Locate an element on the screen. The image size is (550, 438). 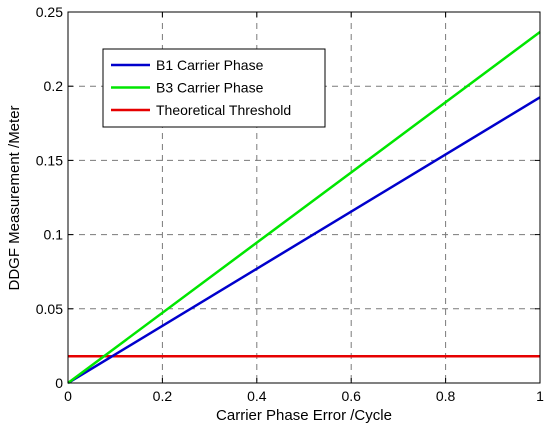
y-tick-label: 0 is located at coordinates (59, 383).